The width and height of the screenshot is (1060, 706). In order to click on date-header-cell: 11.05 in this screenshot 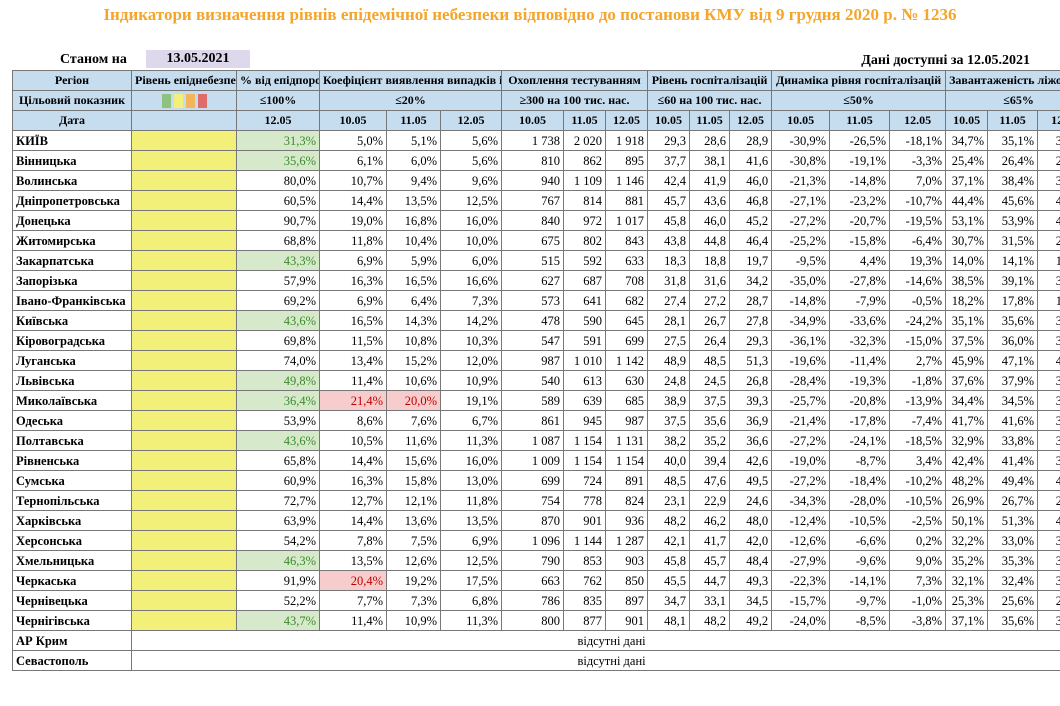, I will do `click(710, 120)`.